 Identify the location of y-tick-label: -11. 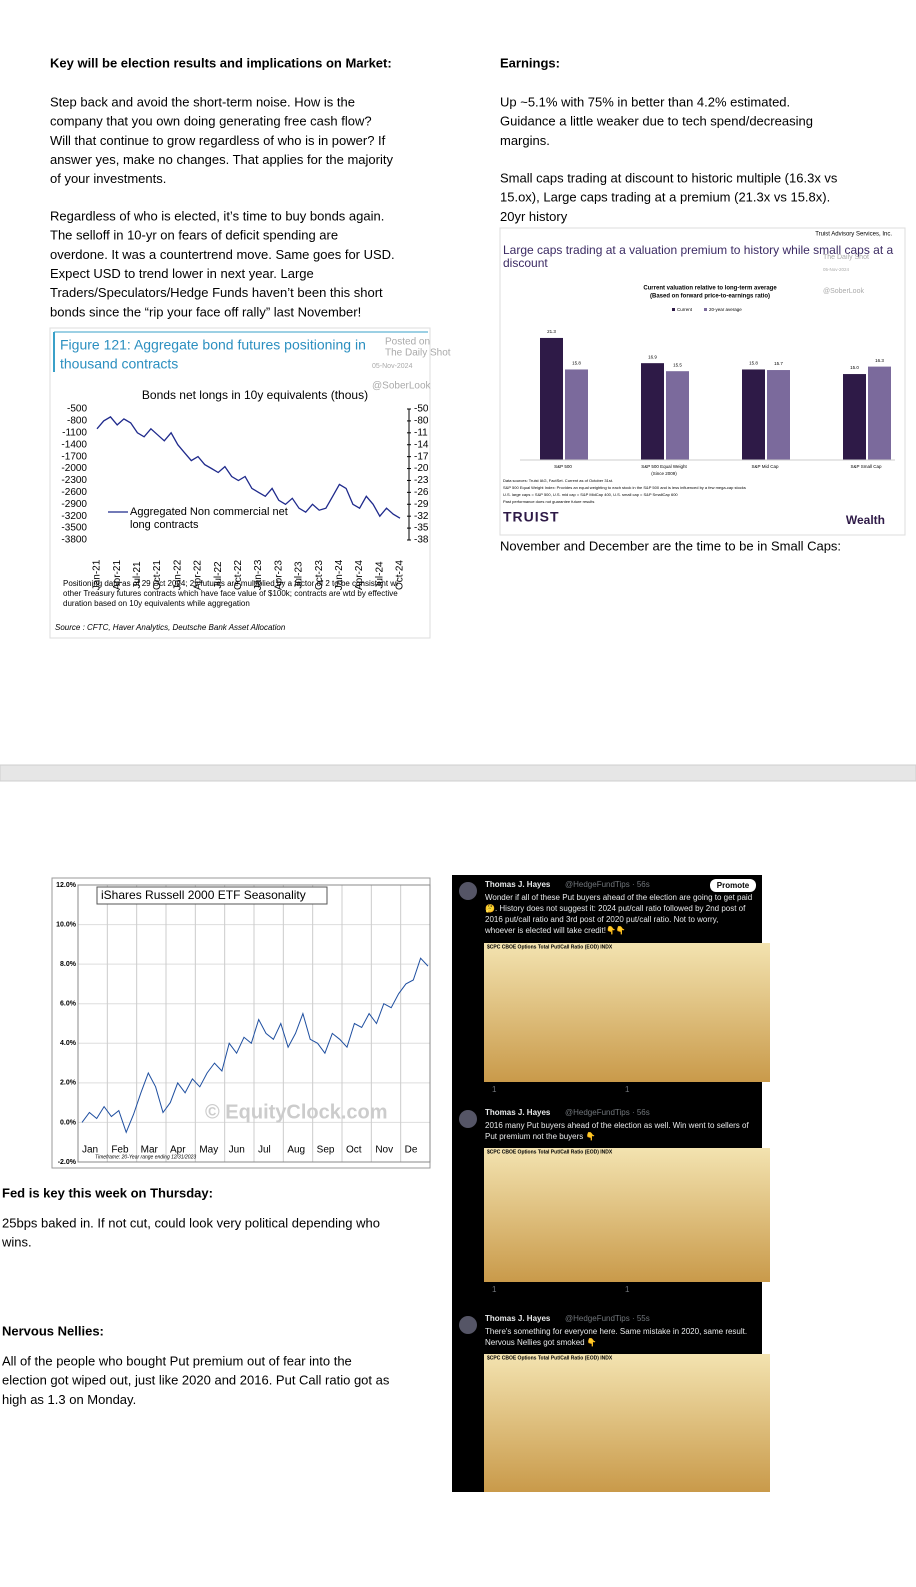
(421, 432).